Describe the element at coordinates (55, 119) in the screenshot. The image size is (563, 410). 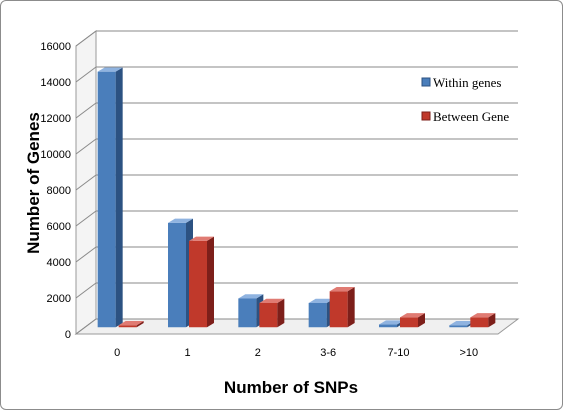
I see `y-tick-label: 12000` at that location.